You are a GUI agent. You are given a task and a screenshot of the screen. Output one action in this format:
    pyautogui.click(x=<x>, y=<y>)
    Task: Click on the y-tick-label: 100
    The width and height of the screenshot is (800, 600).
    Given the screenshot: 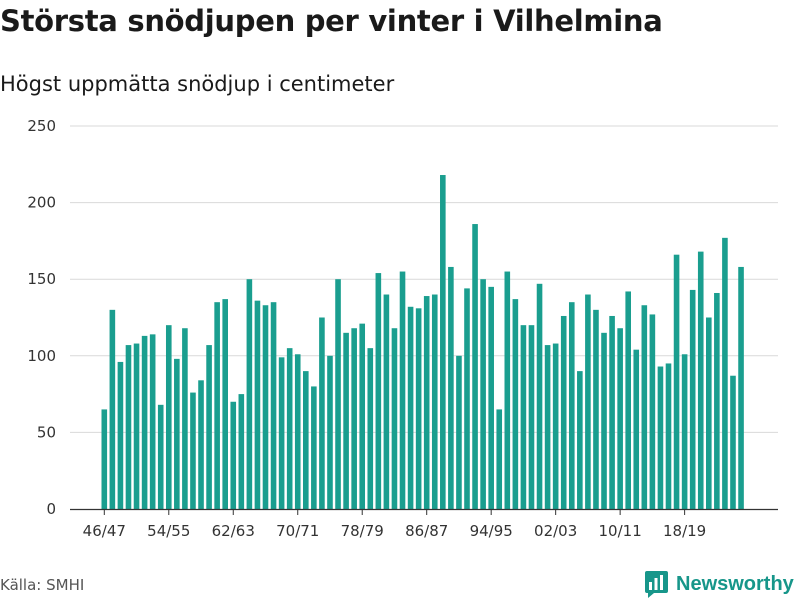 What is the action you would take?
    pyautogui.click(x=41, y=356)
    